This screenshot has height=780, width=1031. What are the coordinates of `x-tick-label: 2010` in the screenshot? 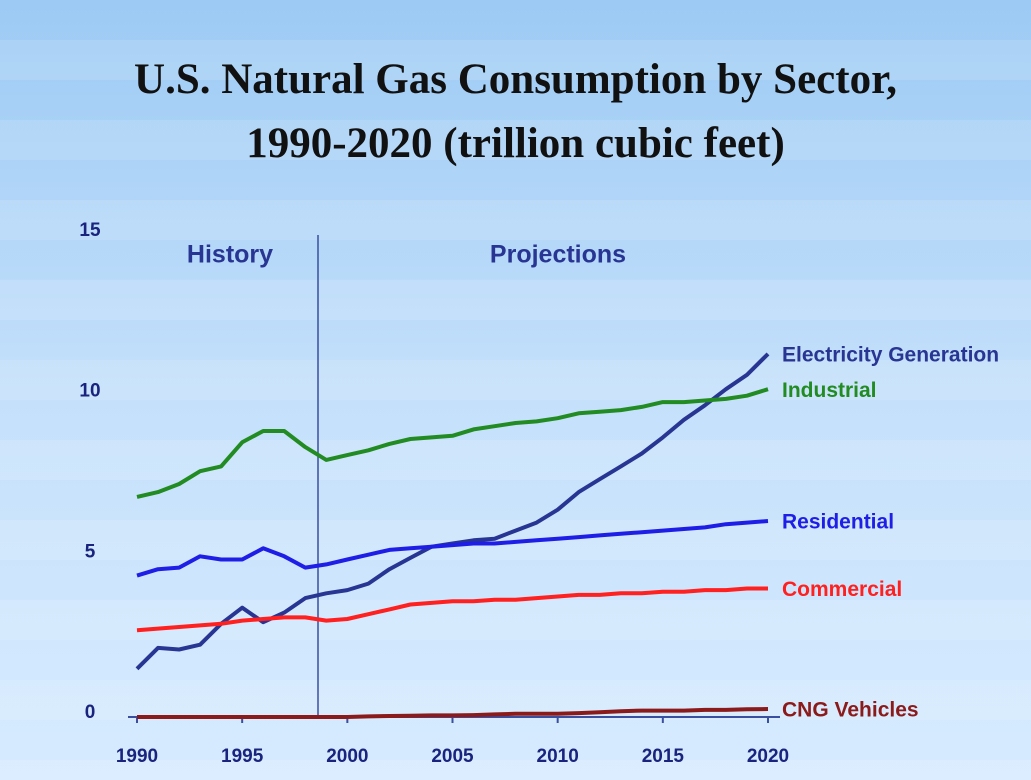 It's located at (558, 756).